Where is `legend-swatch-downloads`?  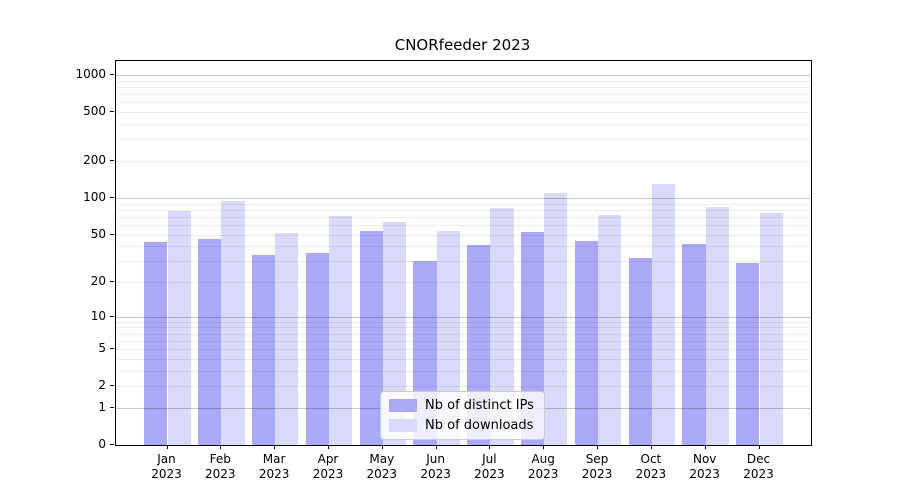 legend-swatch-downloads is located at coordinates (403, 425).